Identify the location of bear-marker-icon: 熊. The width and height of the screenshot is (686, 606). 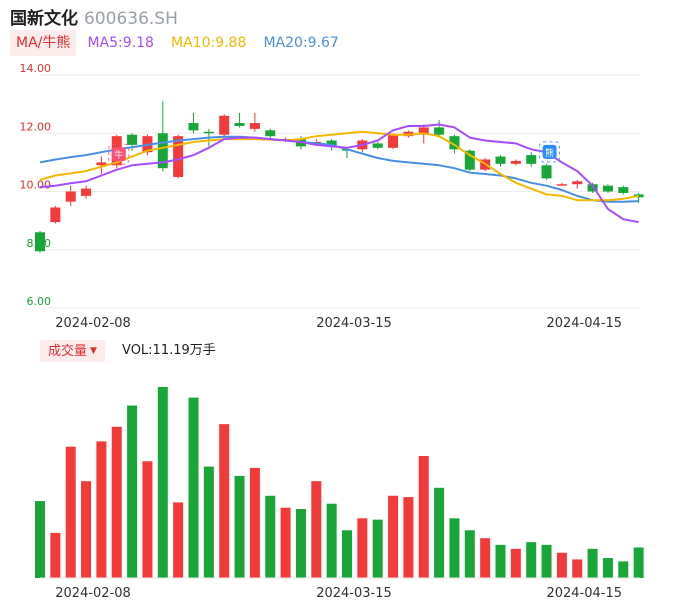
(550, 152).